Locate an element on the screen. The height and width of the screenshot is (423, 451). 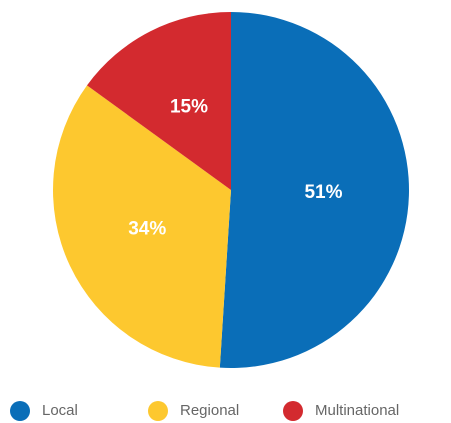
legend-label: Regional is located at coordinates (209, 410).